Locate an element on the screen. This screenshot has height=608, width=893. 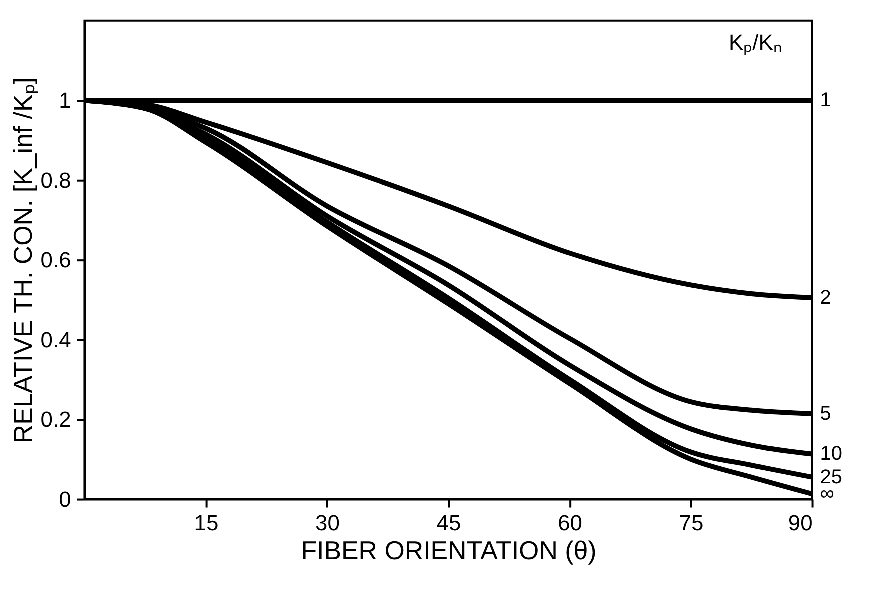
y-tick-label: 0 is located at coordinates (65, 499).